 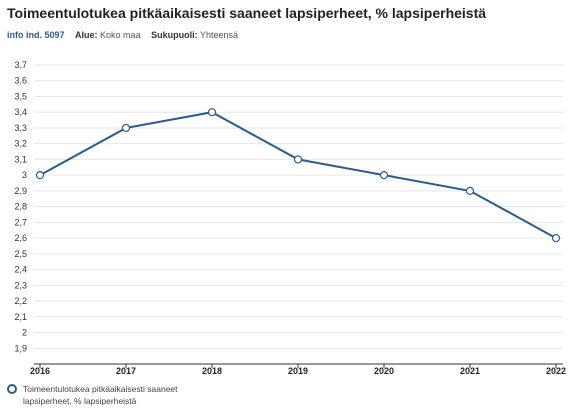 I want to click on gender-value: Yhteensä, so click(x=218, y=35).